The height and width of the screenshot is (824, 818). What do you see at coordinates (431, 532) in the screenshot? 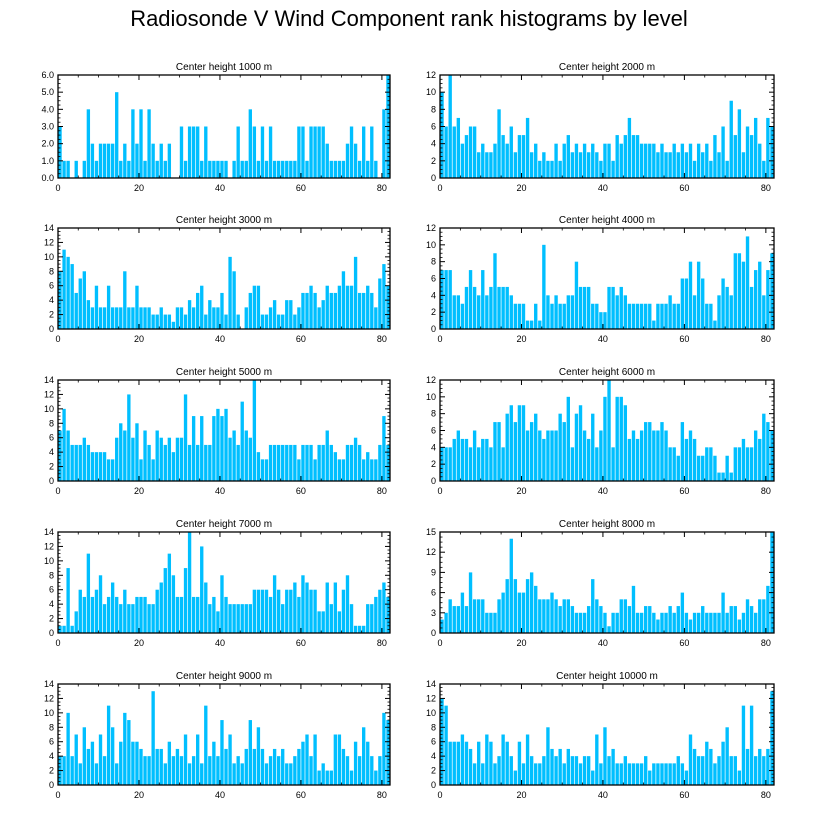
I see `panel-8-ytick-label-5: 15` at bounding box center [431, 532].